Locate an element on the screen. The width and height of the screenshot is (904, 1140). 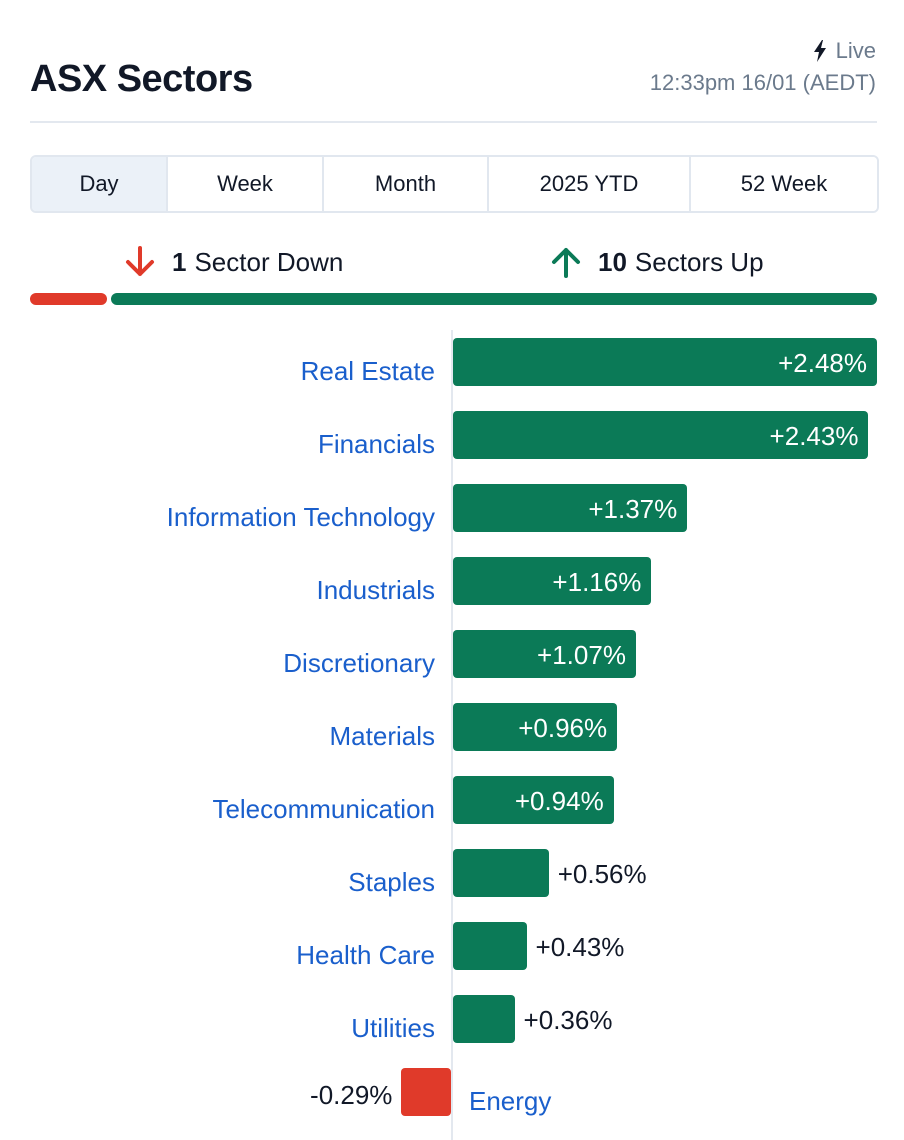
sector-link-materials: Materials is located at coordinates (382, 736).